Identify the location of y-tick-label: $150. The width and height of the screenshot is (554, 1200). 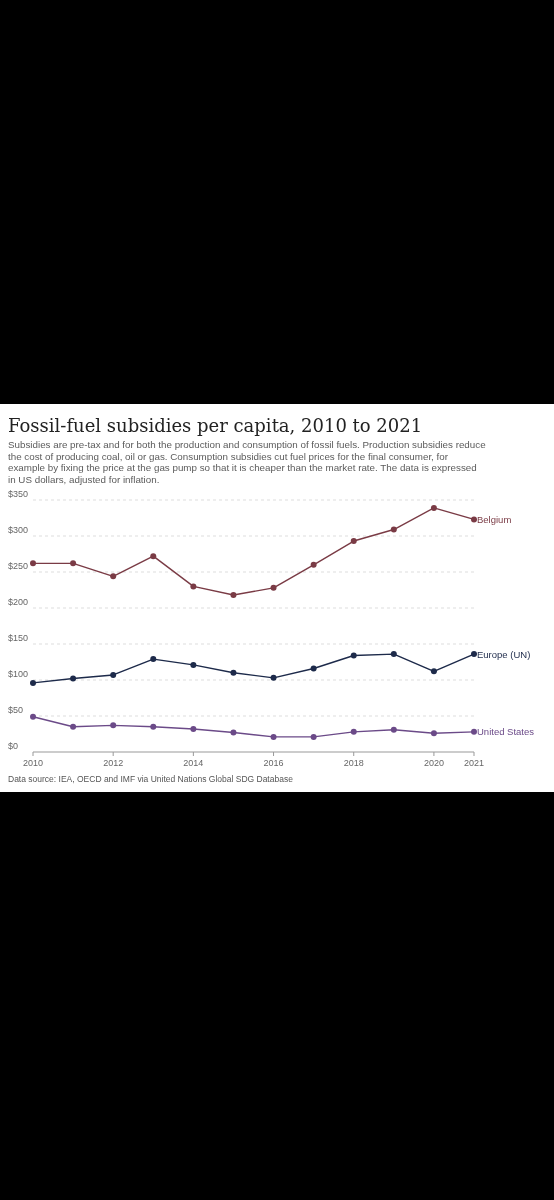
(18, 638).